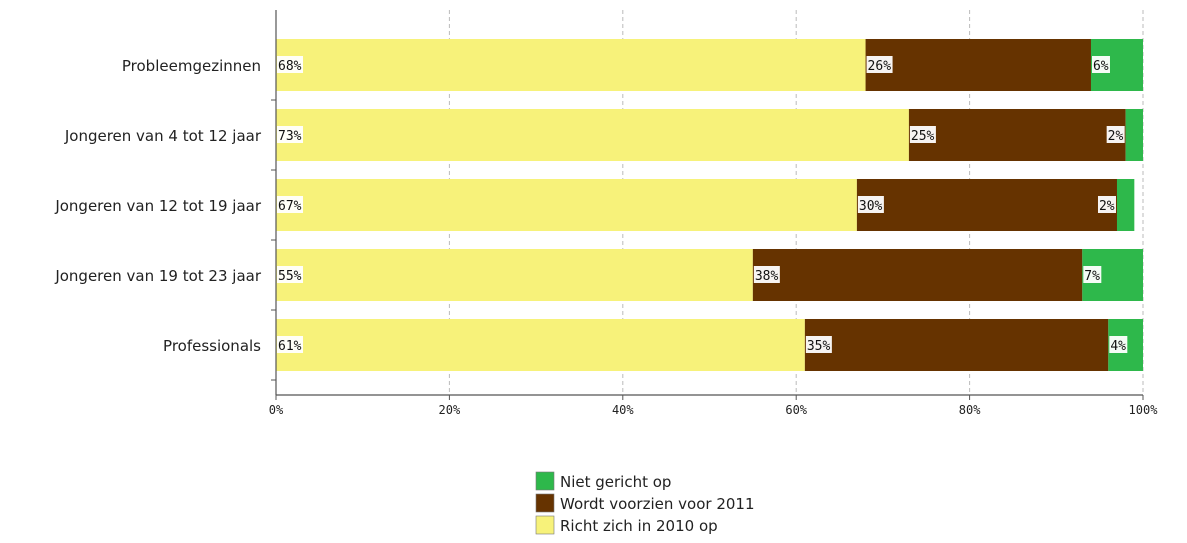 The height and width of the screenshot is (543, 1187). Describe the element at coordinates (639, 526) in the screenshot. I see `legend-label: Richt zich in 2010 op` at that location.